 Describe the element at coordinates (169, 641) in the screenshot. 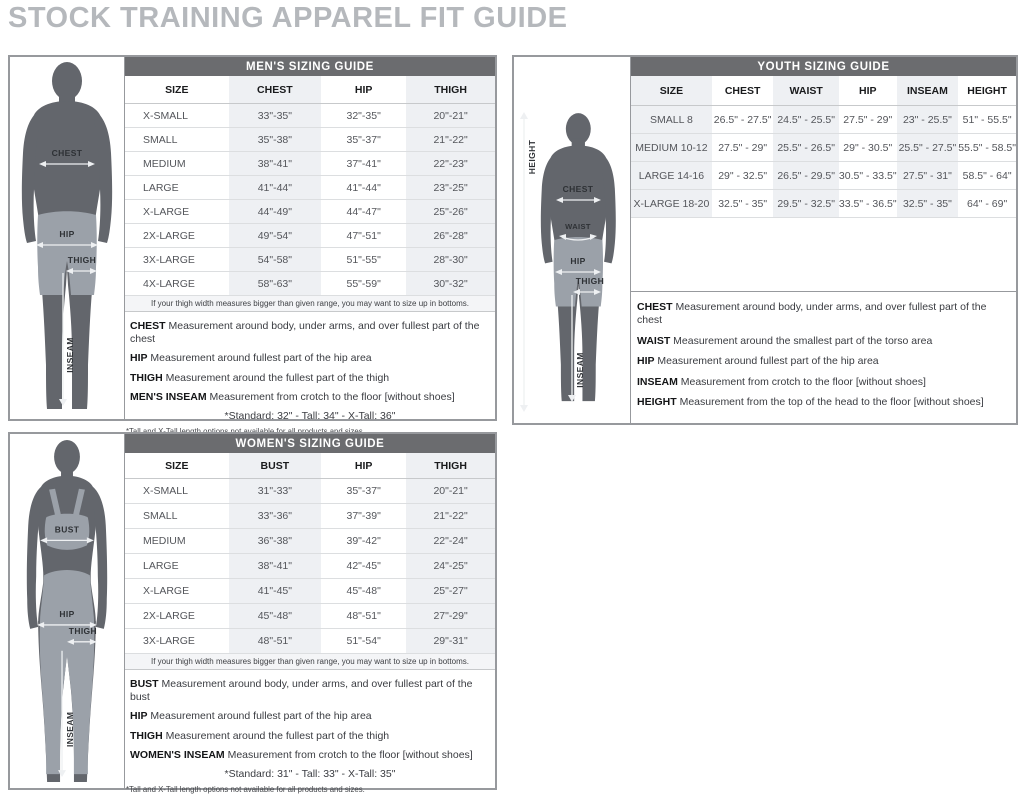

I see `size-label-cell: 3X-LARGE` at that location.